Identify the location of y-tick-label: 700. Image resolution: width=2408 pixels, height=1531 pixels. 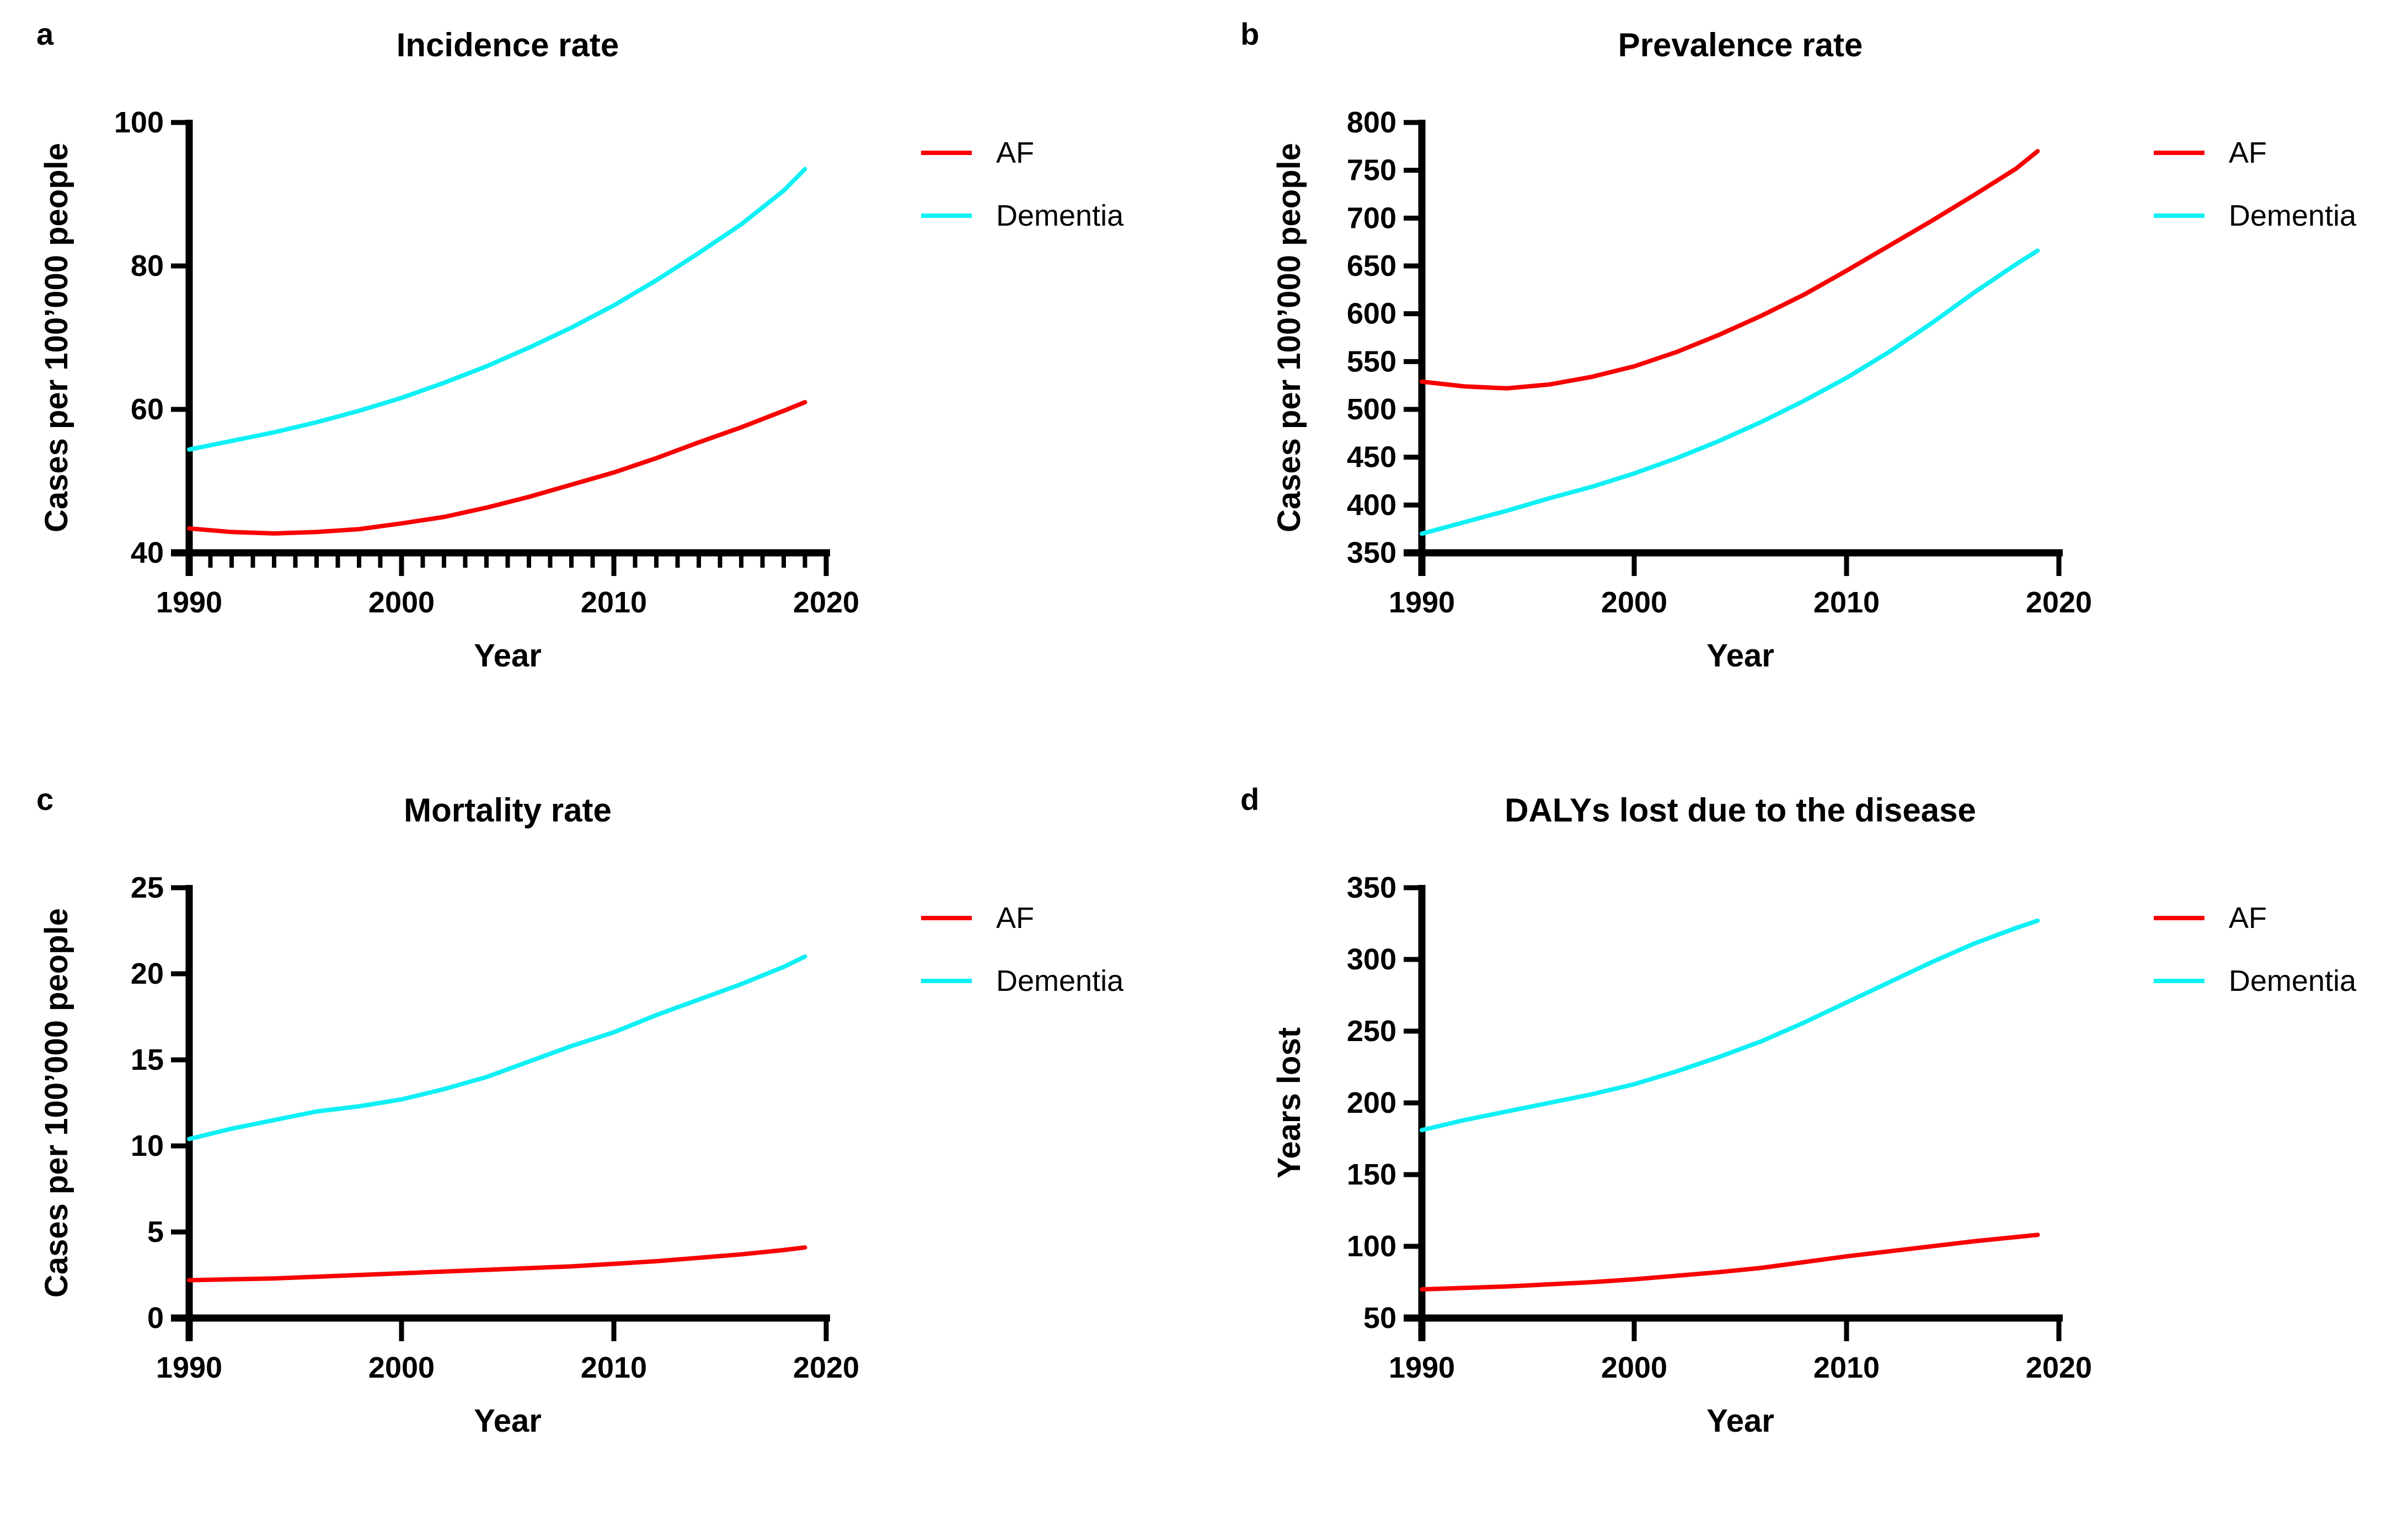
(1371, 217).